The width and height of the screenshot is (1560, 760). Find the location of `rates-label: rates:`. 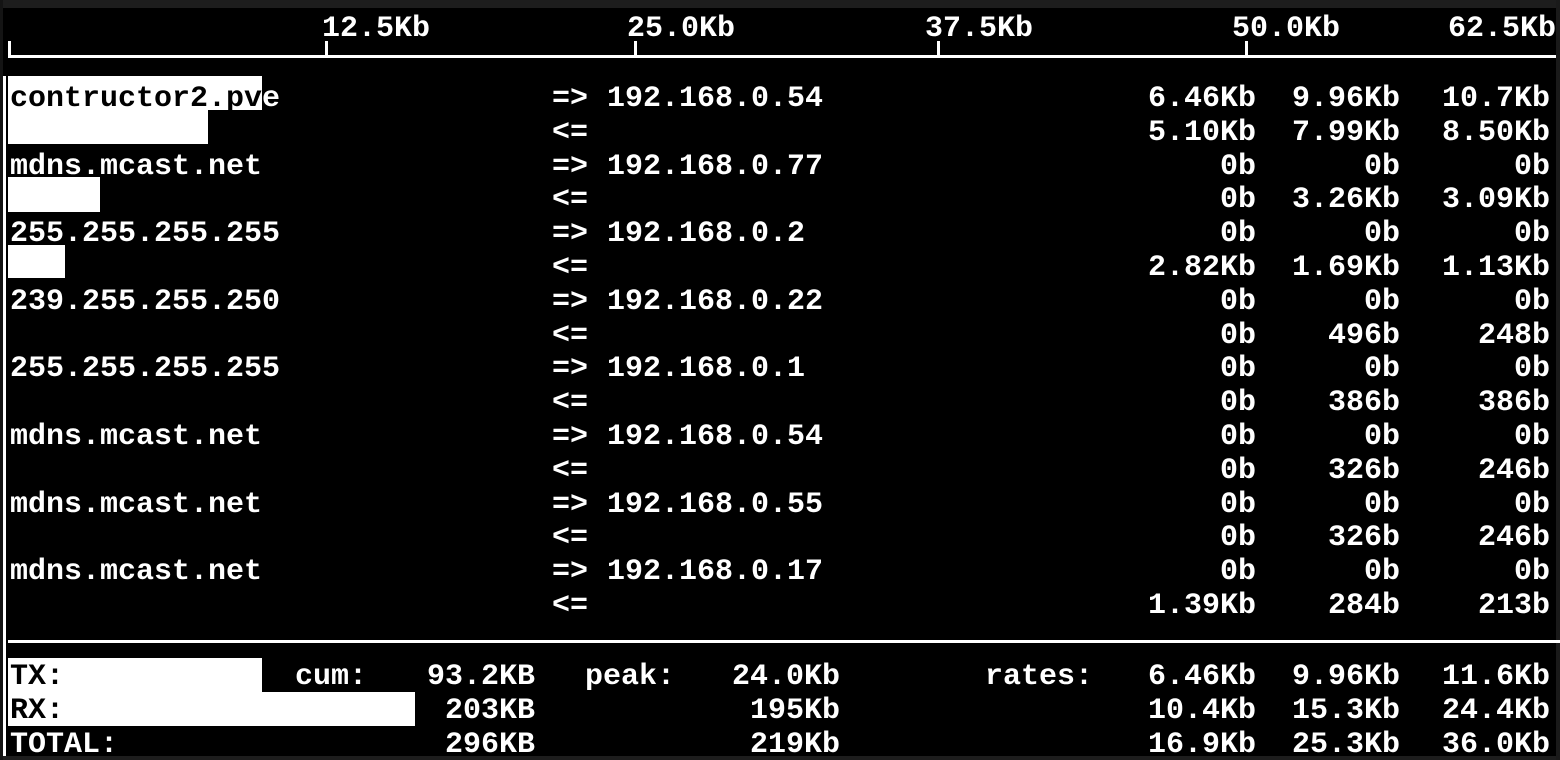

rates-label: rates: is located at coordinates (1039, 677).